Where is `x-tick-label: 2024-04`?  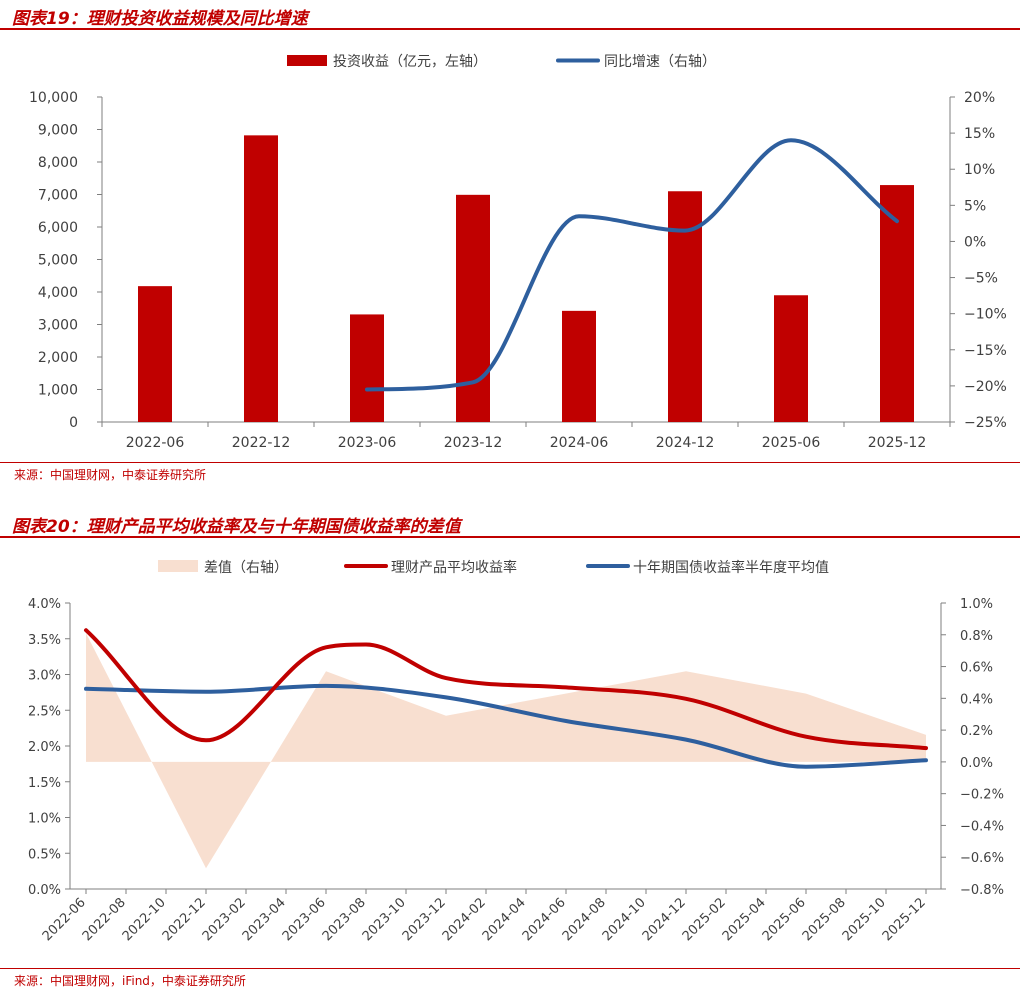 x-tick-label: 2024-04 is located at coordinates (504, 919).